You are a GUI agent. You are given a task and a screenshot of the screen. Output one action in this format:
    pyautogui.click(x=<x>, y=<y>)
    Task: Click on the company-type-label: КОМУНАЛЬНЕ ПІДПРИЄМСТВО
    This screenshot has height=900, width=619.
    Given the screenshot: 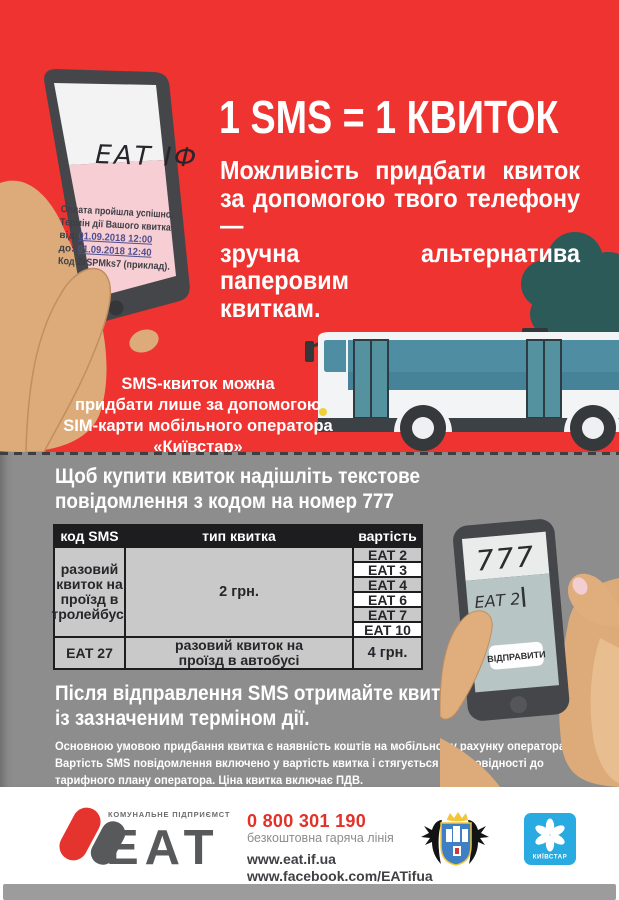 What is the action you would take?
    pyautogui.click(x=169, y=814)
    